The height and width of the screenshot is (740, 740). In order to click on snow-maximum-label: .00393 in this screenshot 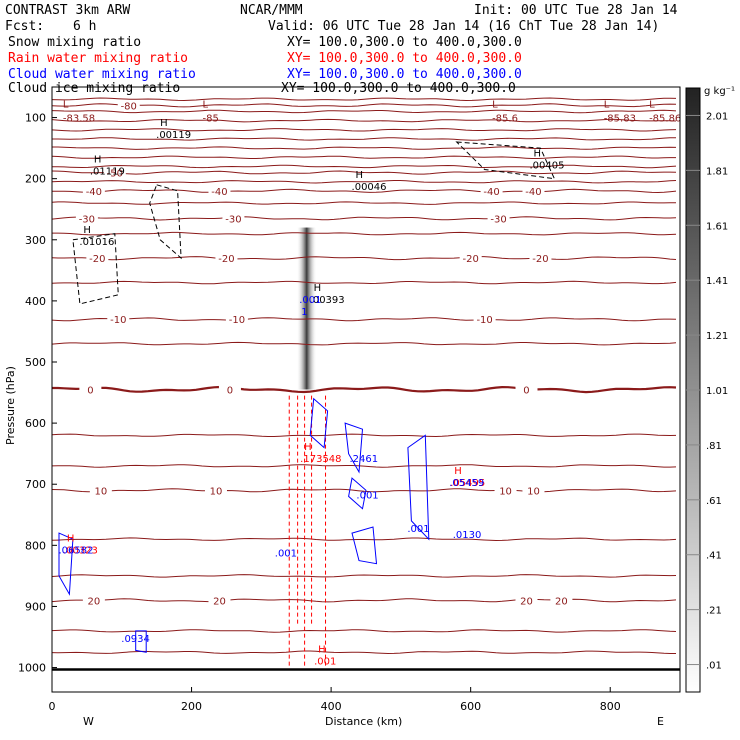, I will do `click(327, 300)`.